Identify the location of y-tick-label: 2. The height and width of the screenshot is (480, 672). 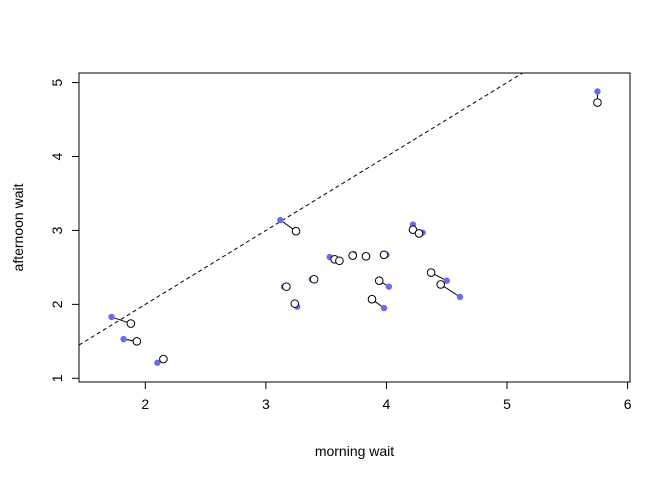
(57, 304).